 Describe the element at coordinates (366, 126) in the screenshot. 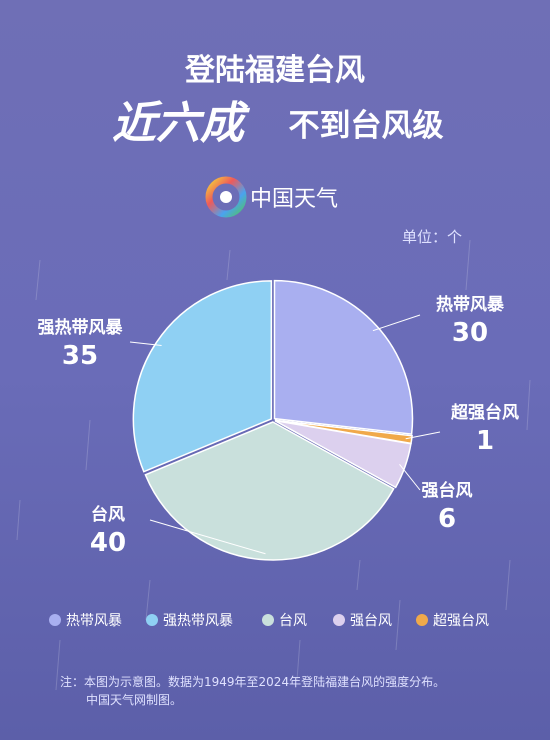

I see `title-rest: 不到台风级` at that location.